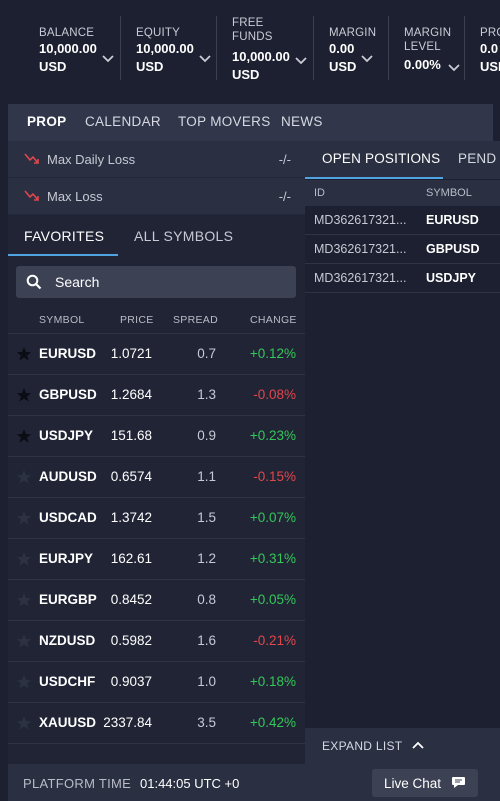 This screenshot has width=500, height=801. Describe the element at coordinates (195, 320) in the screenshot. I see `header-spread: SPREAD` at that location.